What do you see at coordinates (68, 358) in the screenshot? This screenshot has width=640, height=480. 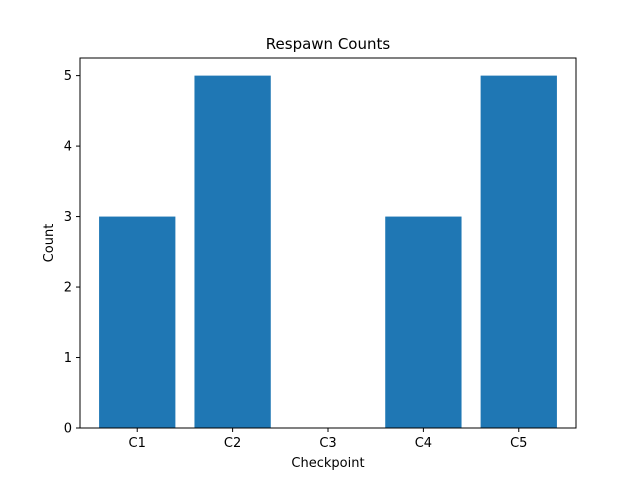 I see `y-tick-label-1: 1` at bounding box center [68, 358].